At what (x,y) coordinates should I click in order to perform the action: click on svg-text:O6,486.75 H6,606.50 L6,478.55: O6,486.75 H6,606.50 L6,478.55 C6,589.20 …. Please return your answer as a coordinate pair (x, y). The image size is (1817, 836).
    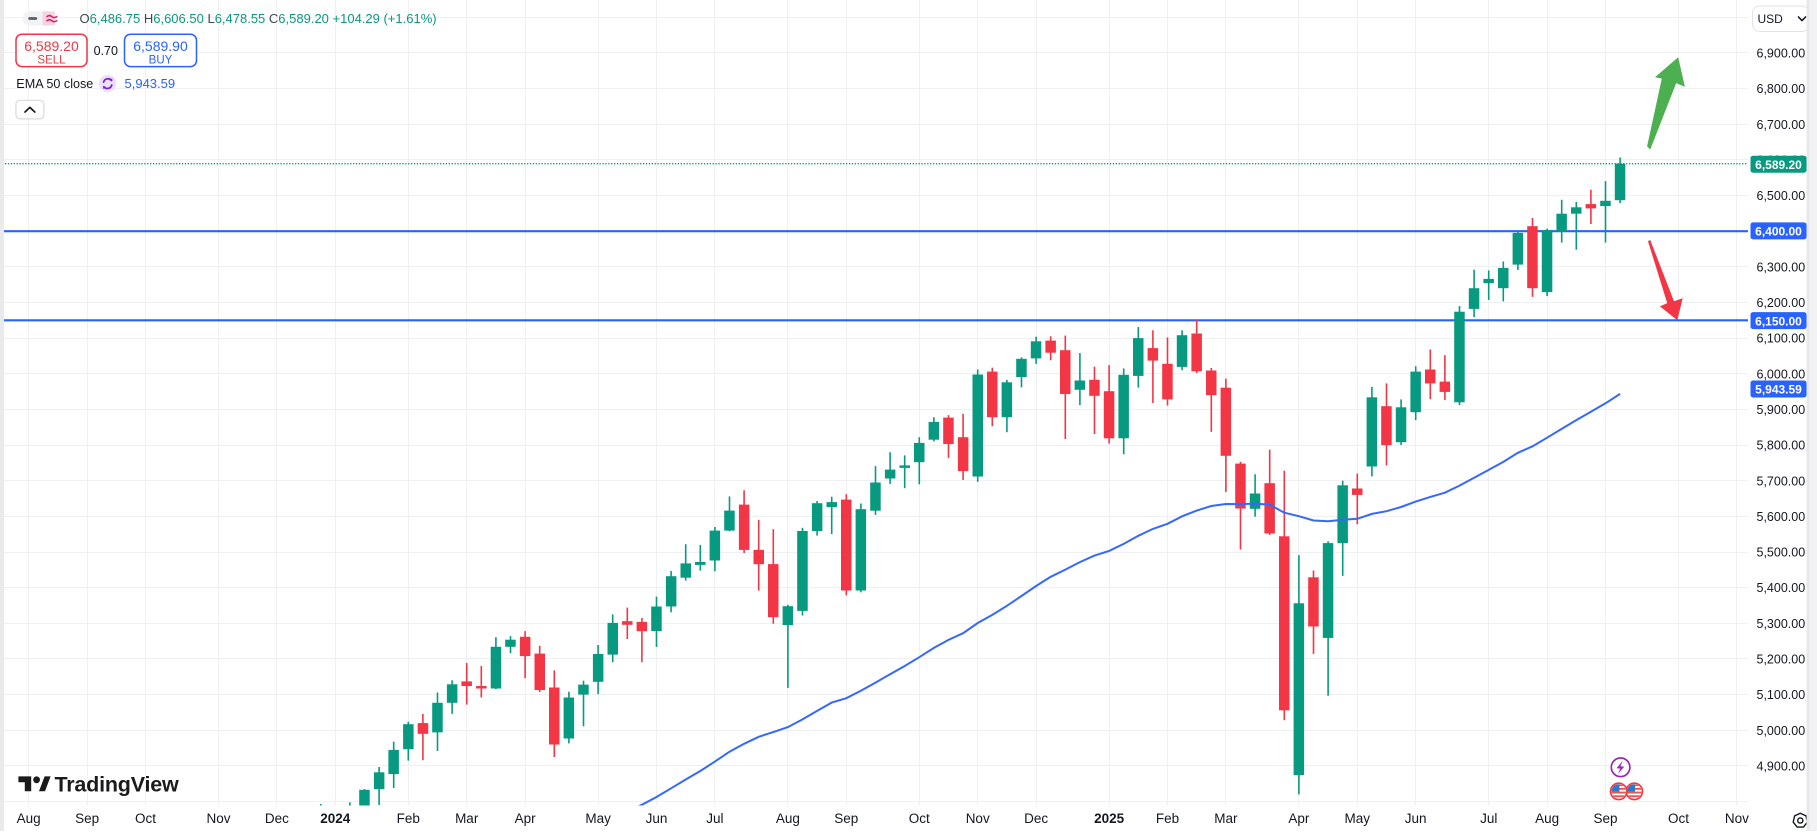
    Looking at the image, I should click on (258, 18).